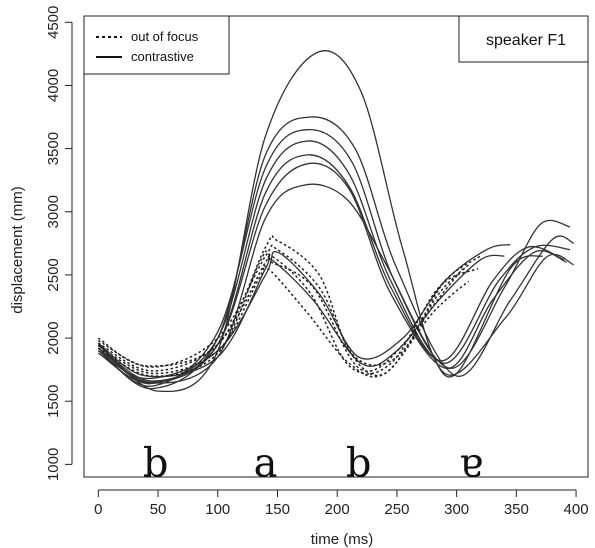  I want to click on legend: out of focus contrastive, so click(156, 45).